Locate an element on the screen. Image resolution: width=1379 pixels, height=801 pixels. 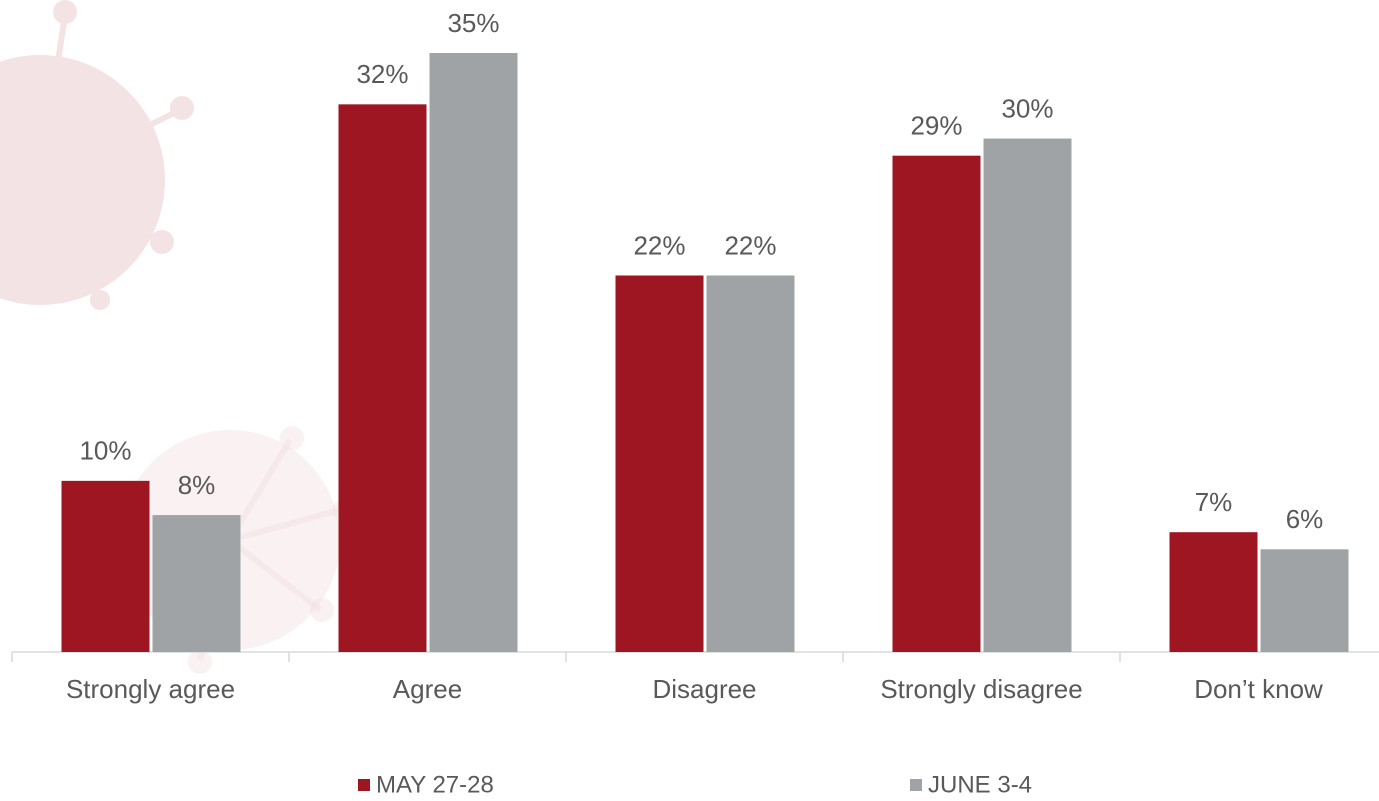
value-label: 7% is located at coordinates (1214, 502).